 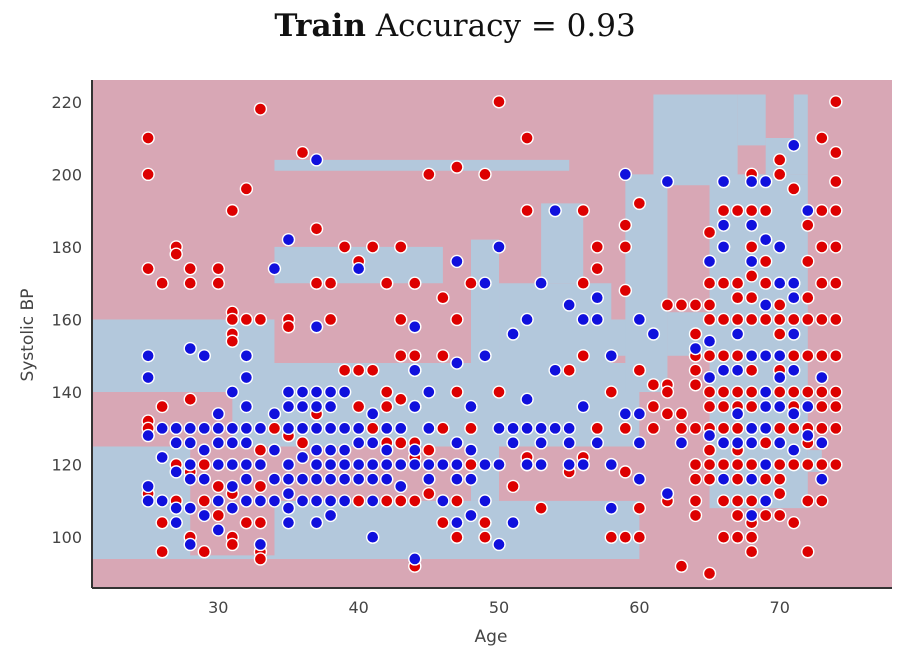 What do you see at coordinates (780, 607) in the screenshot?
I see `x-tick-label: 70` at bounding box center [780, 607].